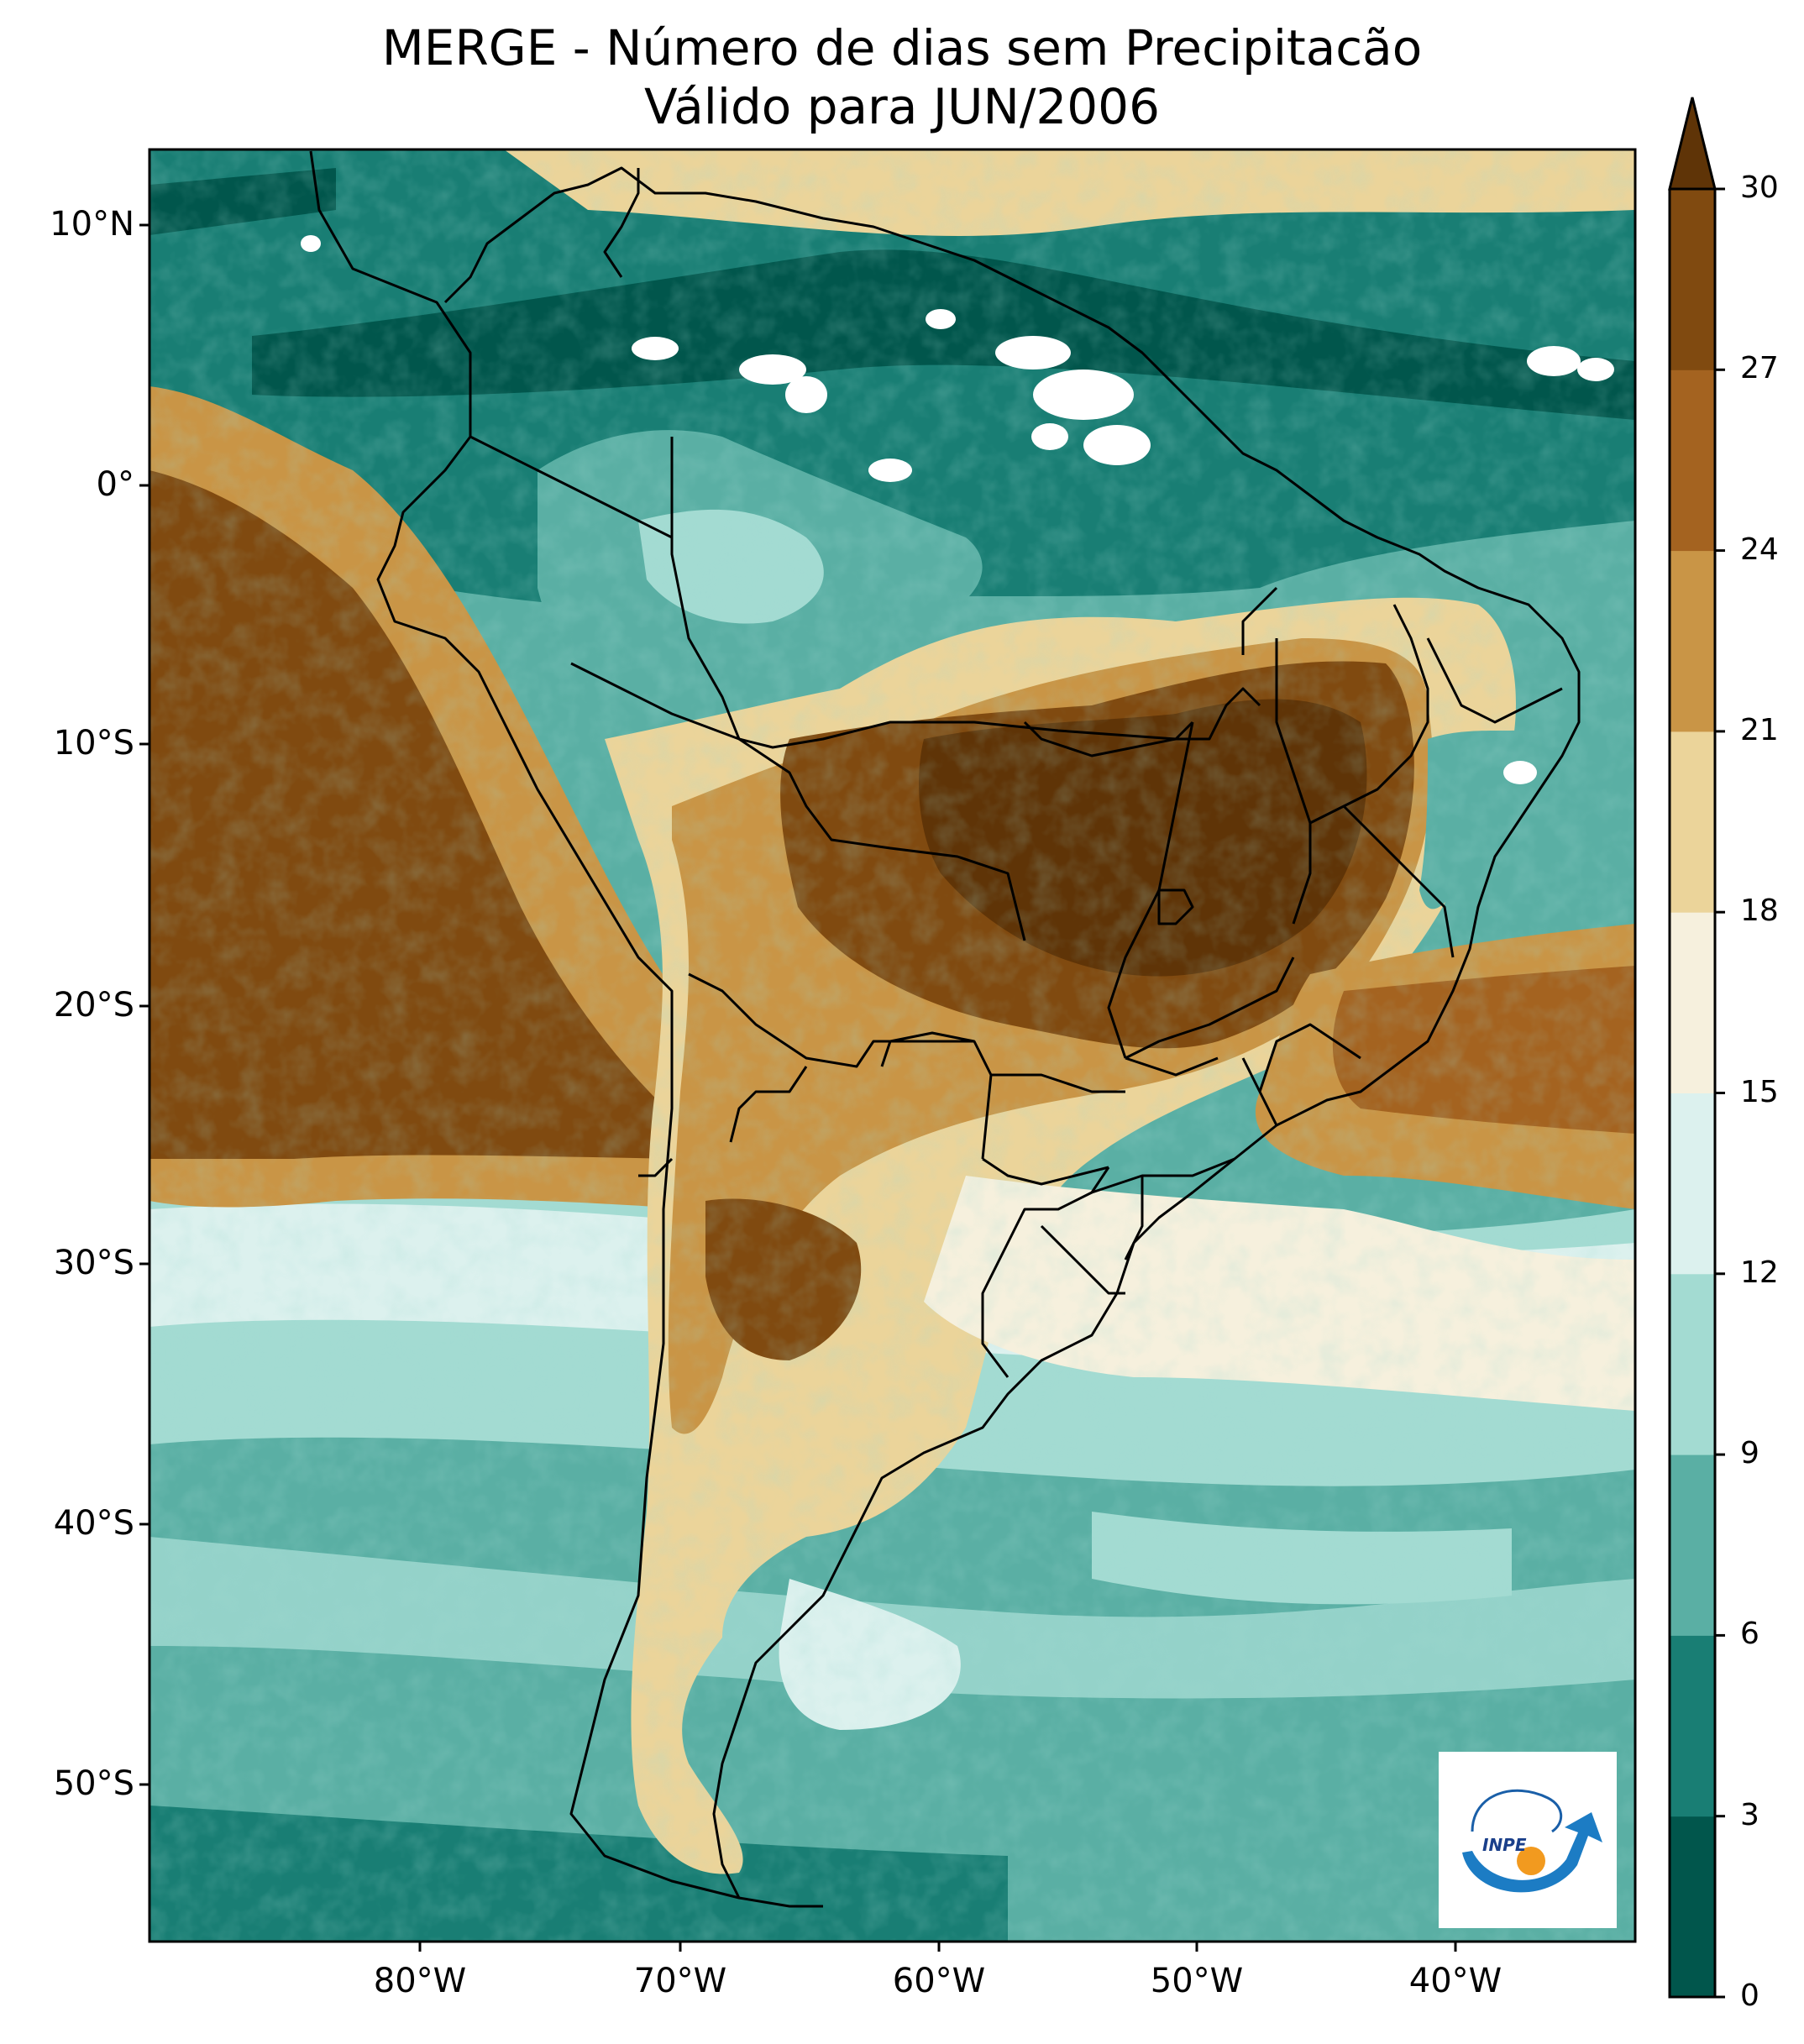 Image resolution: width=1804 pixels, height=2044 pixels. Describe the element at coordinates (680, 1981) in the screenshot. I see `lon-label-70w: 70°W` at that location.